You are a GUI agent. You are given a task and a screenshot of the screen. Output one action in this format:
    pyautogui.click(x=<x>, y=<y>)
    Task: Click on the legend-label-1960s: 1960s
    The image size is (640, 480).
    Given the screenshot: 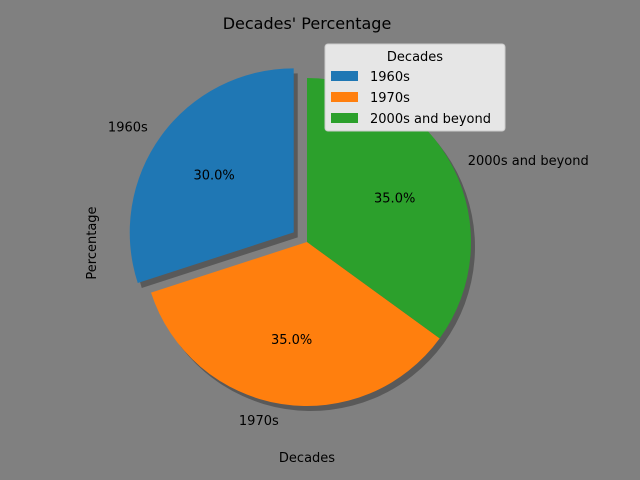 What is the action you would take?
    pyautogui.click(x=390, y=77)
    